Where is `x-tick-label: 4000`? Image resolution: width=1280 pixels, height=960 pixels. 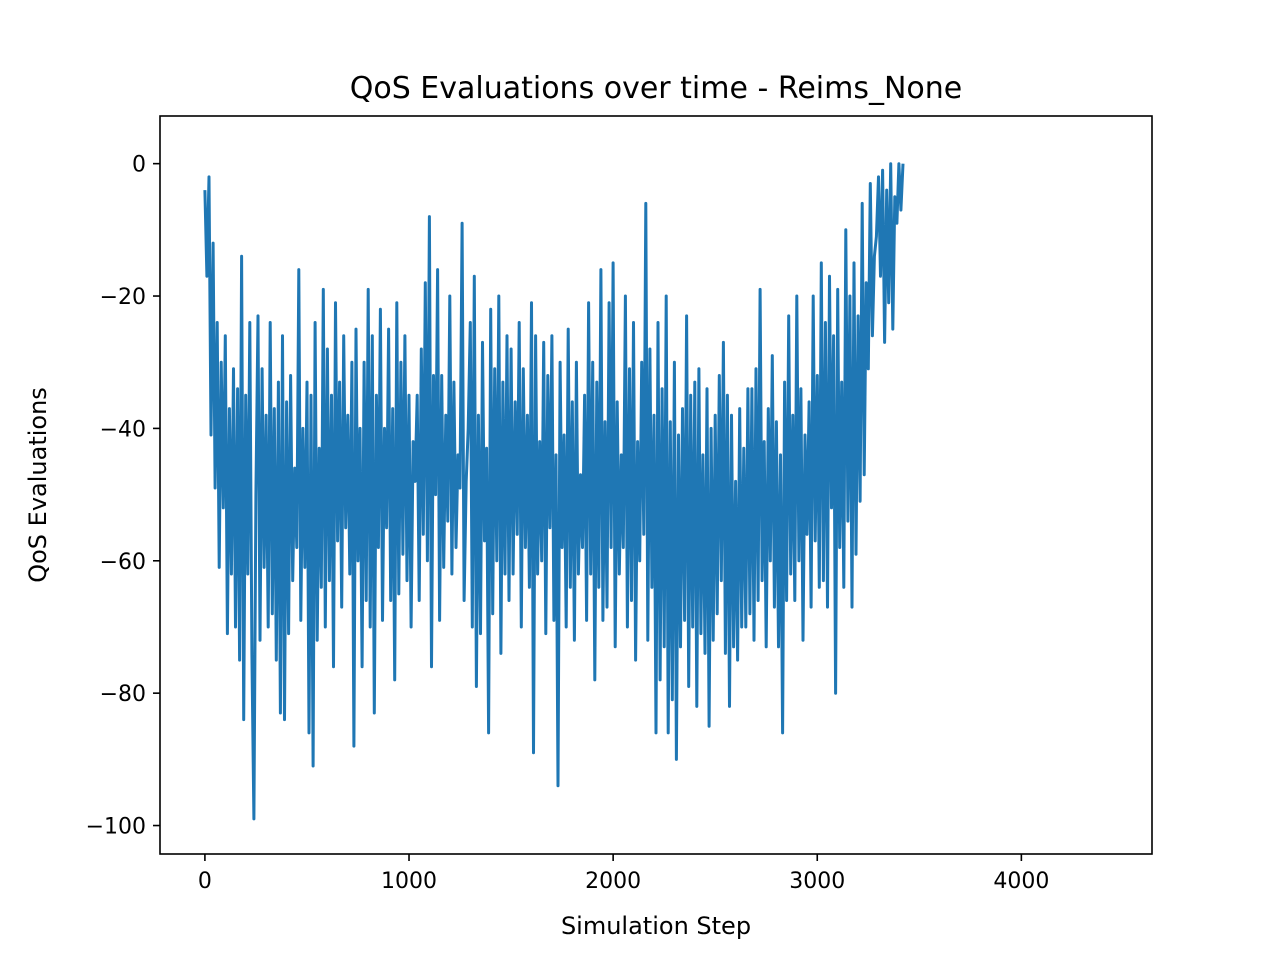
x-tick-label: 4000 is located at coordinates (1021, 881).